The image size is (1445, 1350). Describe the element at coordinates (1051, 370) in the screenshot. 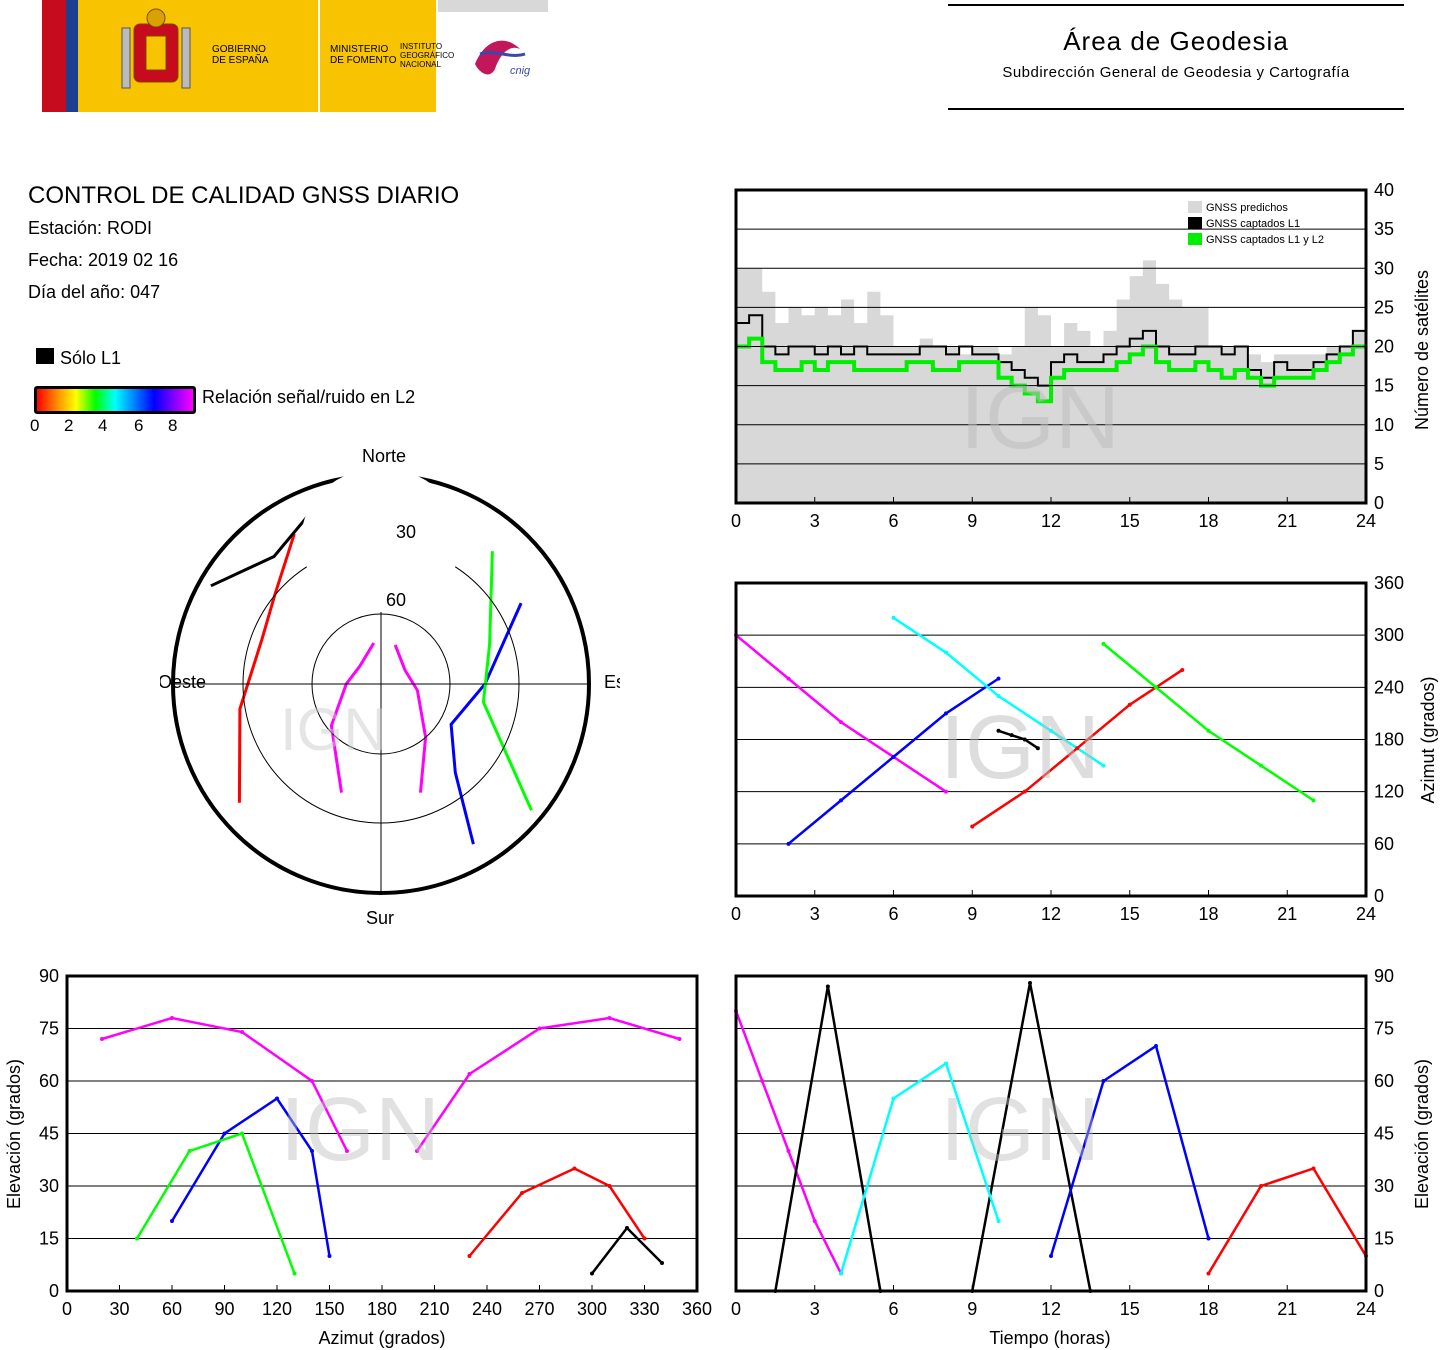

I see `captured-l1l2-line` at that location.